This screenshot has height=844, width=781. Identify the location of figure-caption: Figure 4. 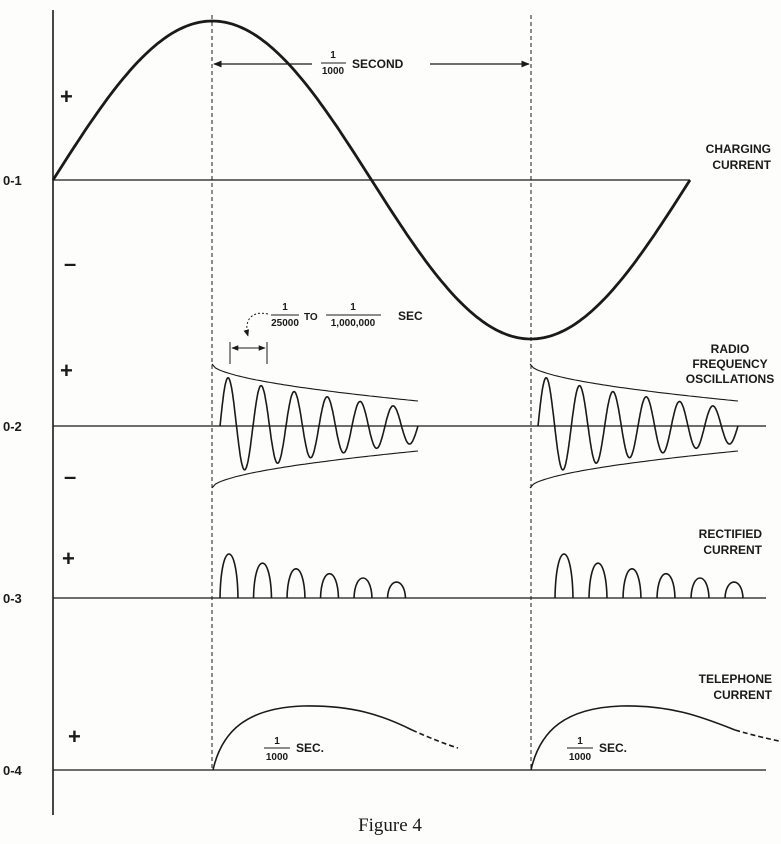
(390, 825).